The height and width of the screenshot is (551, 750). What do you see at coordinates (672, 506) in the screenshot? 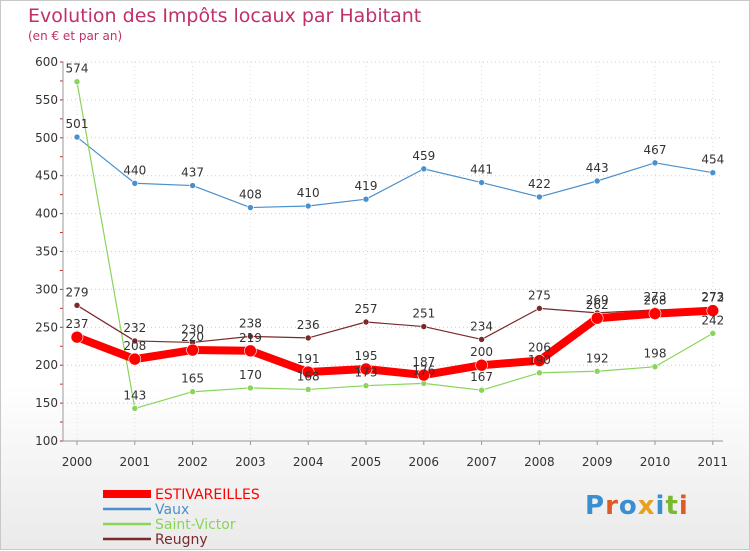
I see `logo-letter: t` at bounding box center [672, 506].